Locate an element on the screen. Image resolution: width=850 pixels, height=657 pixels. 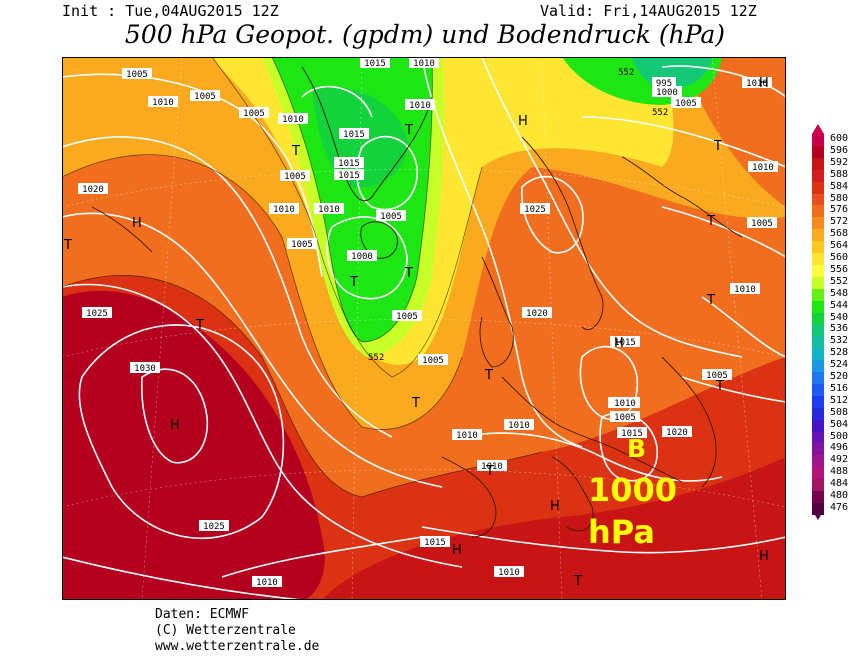
colorbar-label: 524 is located at coordinates (839, 365).